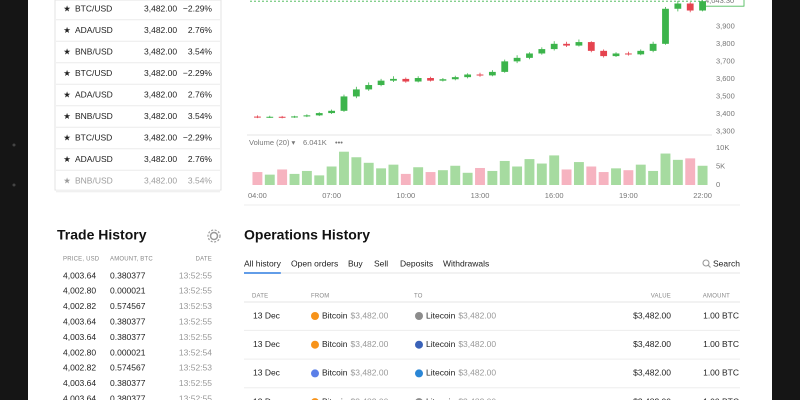 The height and width of the screenshot is (400, 800). I want to click on magnifier-handle, so click(709, 266).